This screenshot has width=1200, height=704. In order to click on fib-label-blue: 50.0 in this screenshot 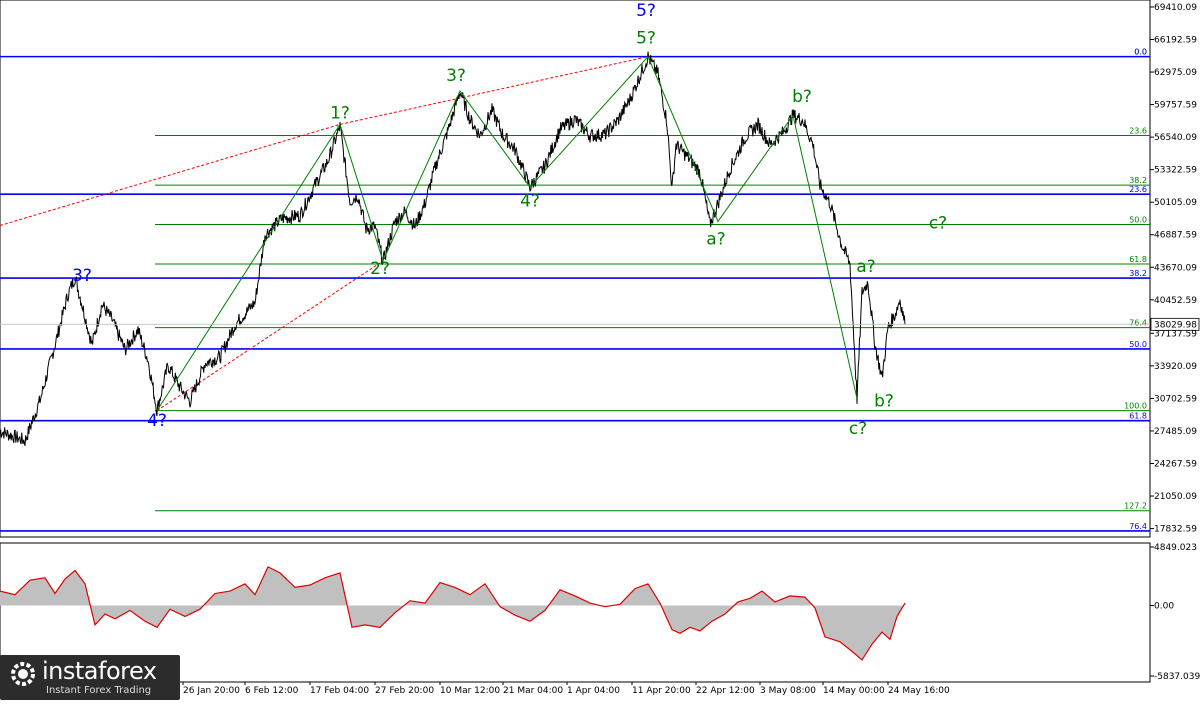, I will do `click(1138, 344)`.